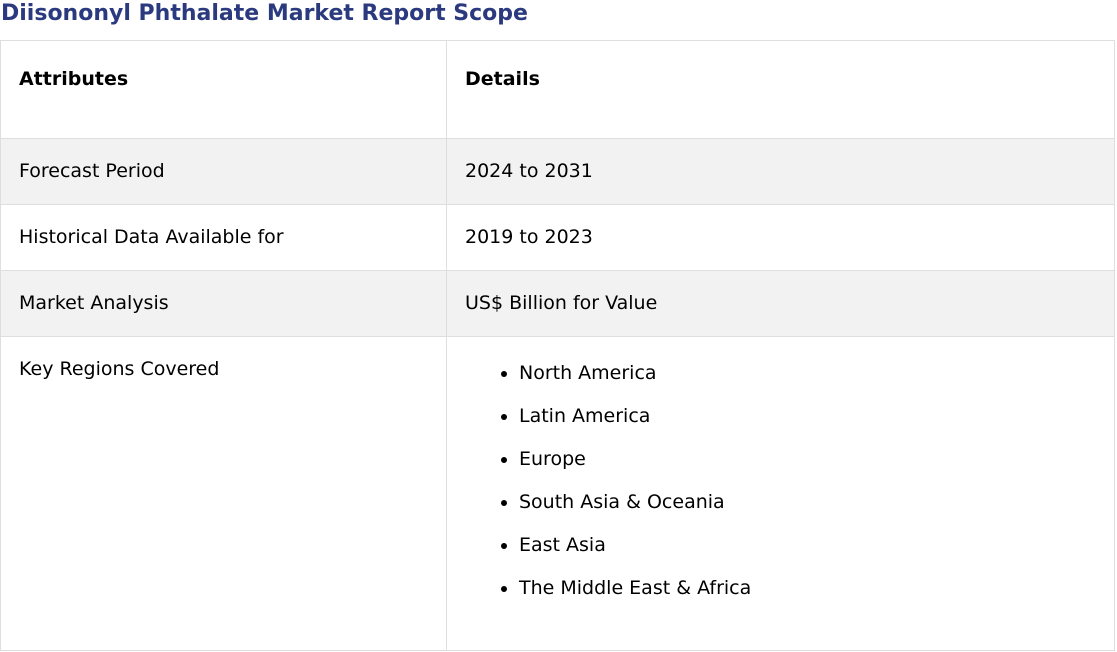 Image resolution: width=1117 pixels, height=652 pixels. I want to click on region-item: East Asia, so click(816, 555).